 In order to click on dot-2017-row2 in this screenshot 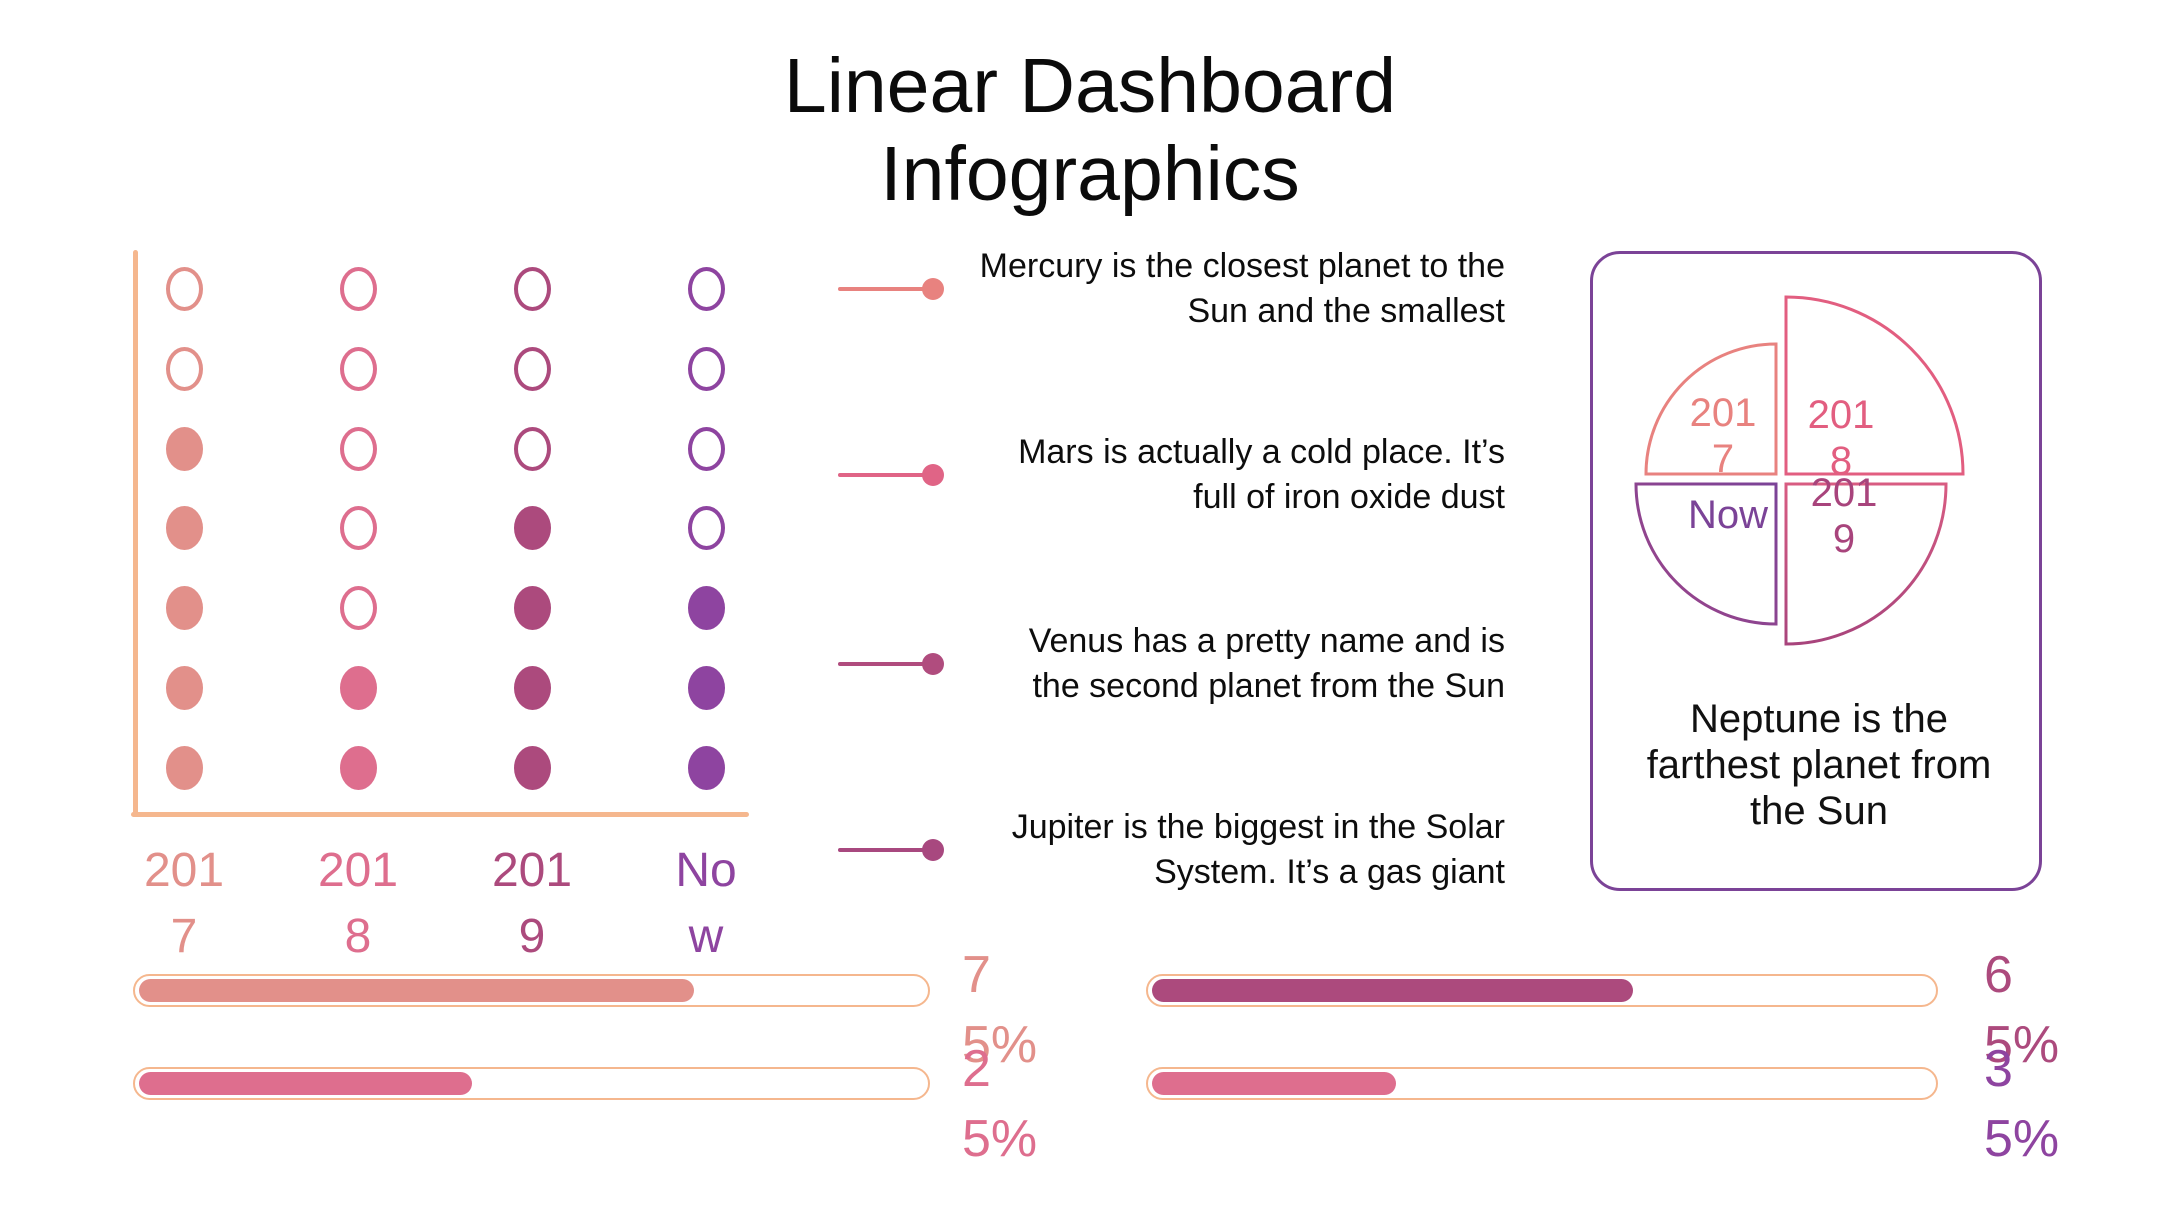, I will do `click(184, 369)`.